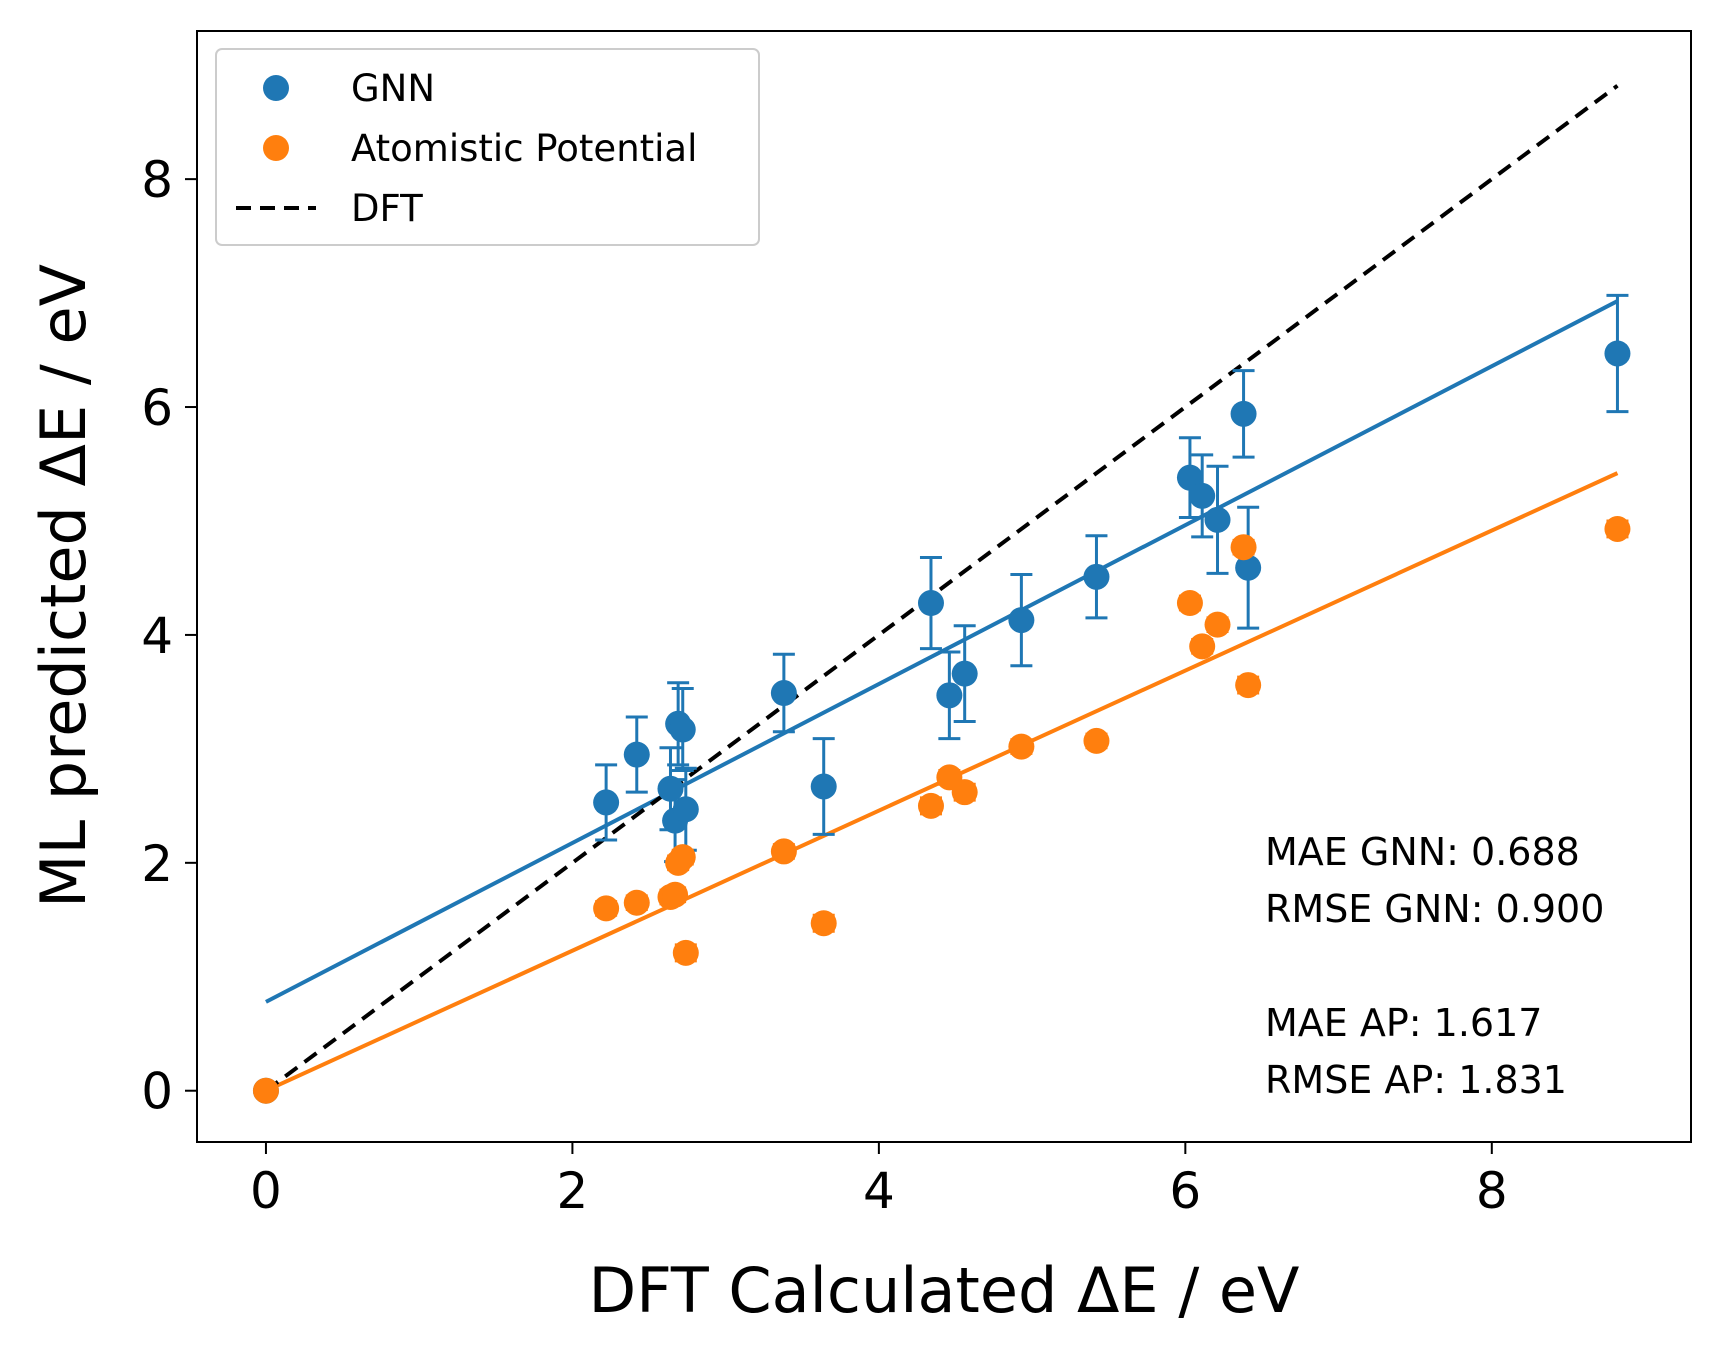 The height and width of the screenshot is (1351, 1713). Describe the element at coordinates (276, 88) in the screenshot. I see `legend-marker-gnn` at that location.